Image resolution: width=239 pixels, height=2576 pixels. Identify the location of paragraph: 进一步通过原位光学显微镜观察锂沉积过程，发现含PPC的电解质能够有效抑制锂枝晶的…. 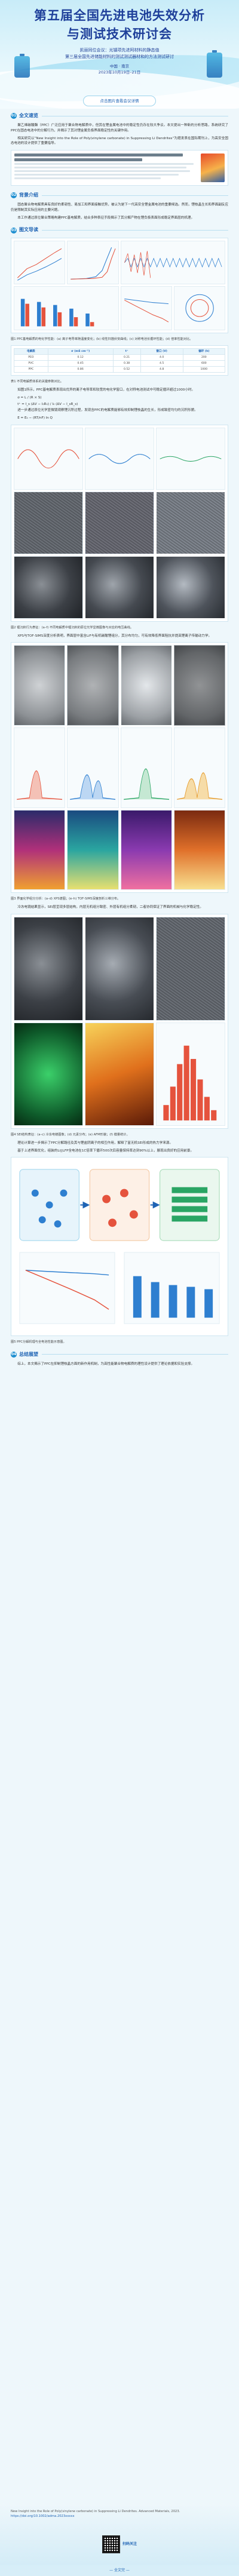
(107, 411).